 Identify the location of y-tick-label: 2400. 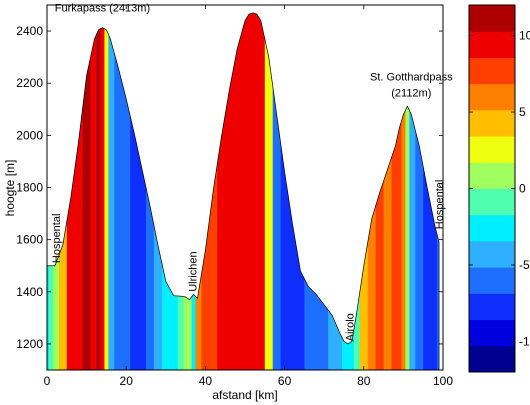
(29, 31).